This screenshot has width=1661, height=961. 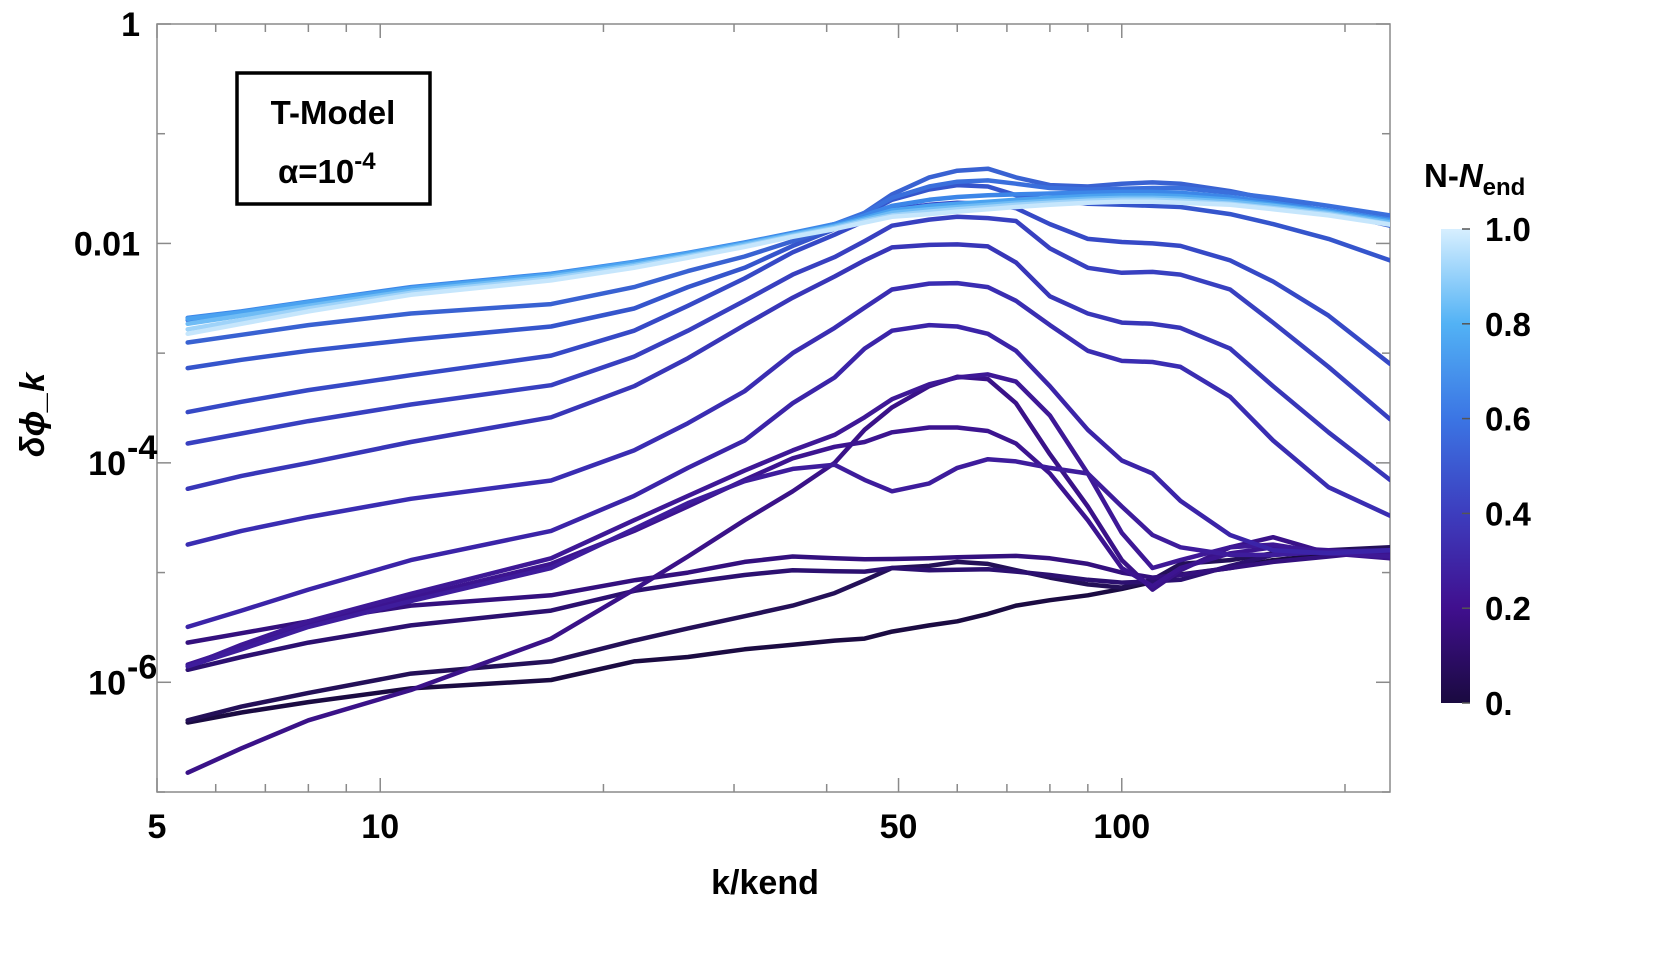 What do you see at coordinates (899, 827) in the screenshot?
I see `x-tick-label: 50` at bounding box center [899, 827].